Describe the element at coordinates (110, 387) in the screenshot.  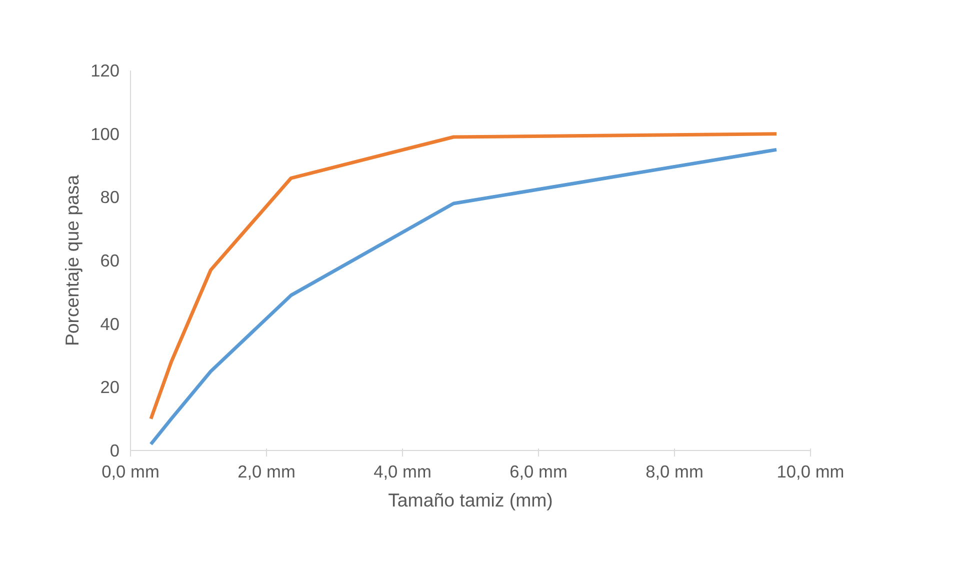
I see `y-tick-label: 20` at that location.